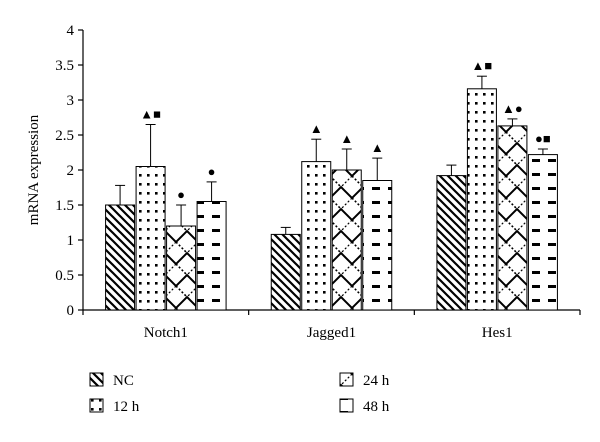  Describe the element at coordinates (497, 333) in the screenshot. I see `category-label: Hes1` at that location.